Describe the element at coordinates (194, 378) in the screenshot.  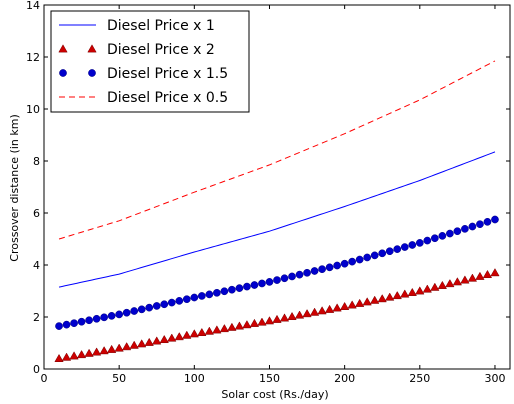
I see `x-tick-label: 100` at that location.